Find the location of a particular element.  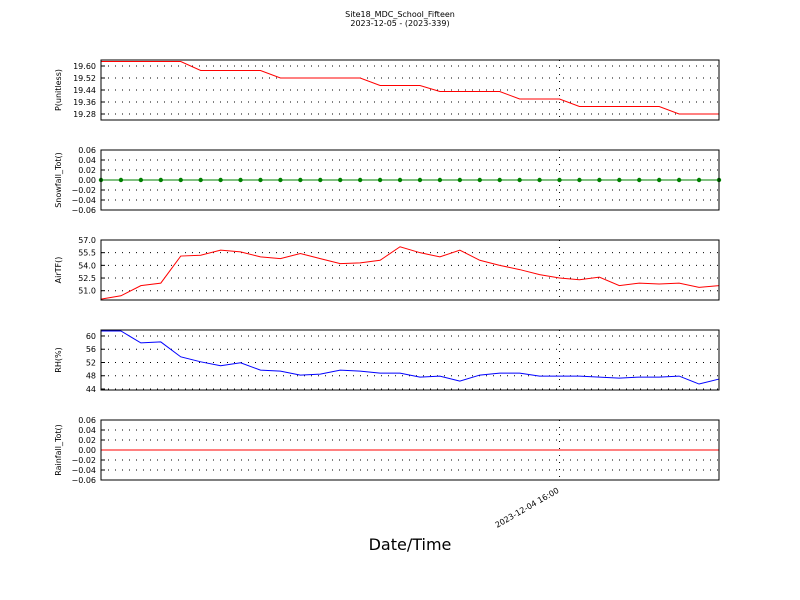

y-tick-label: 19.52 is located at coordinates (84, 78).